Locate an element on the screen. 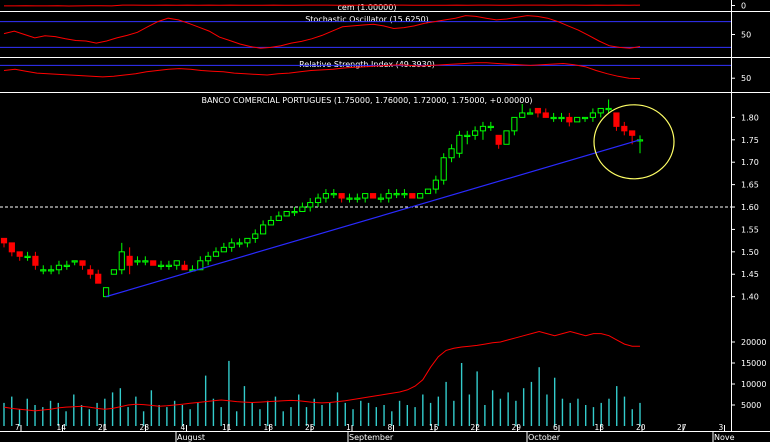  rsi-line is located at coordinates (322, 71).